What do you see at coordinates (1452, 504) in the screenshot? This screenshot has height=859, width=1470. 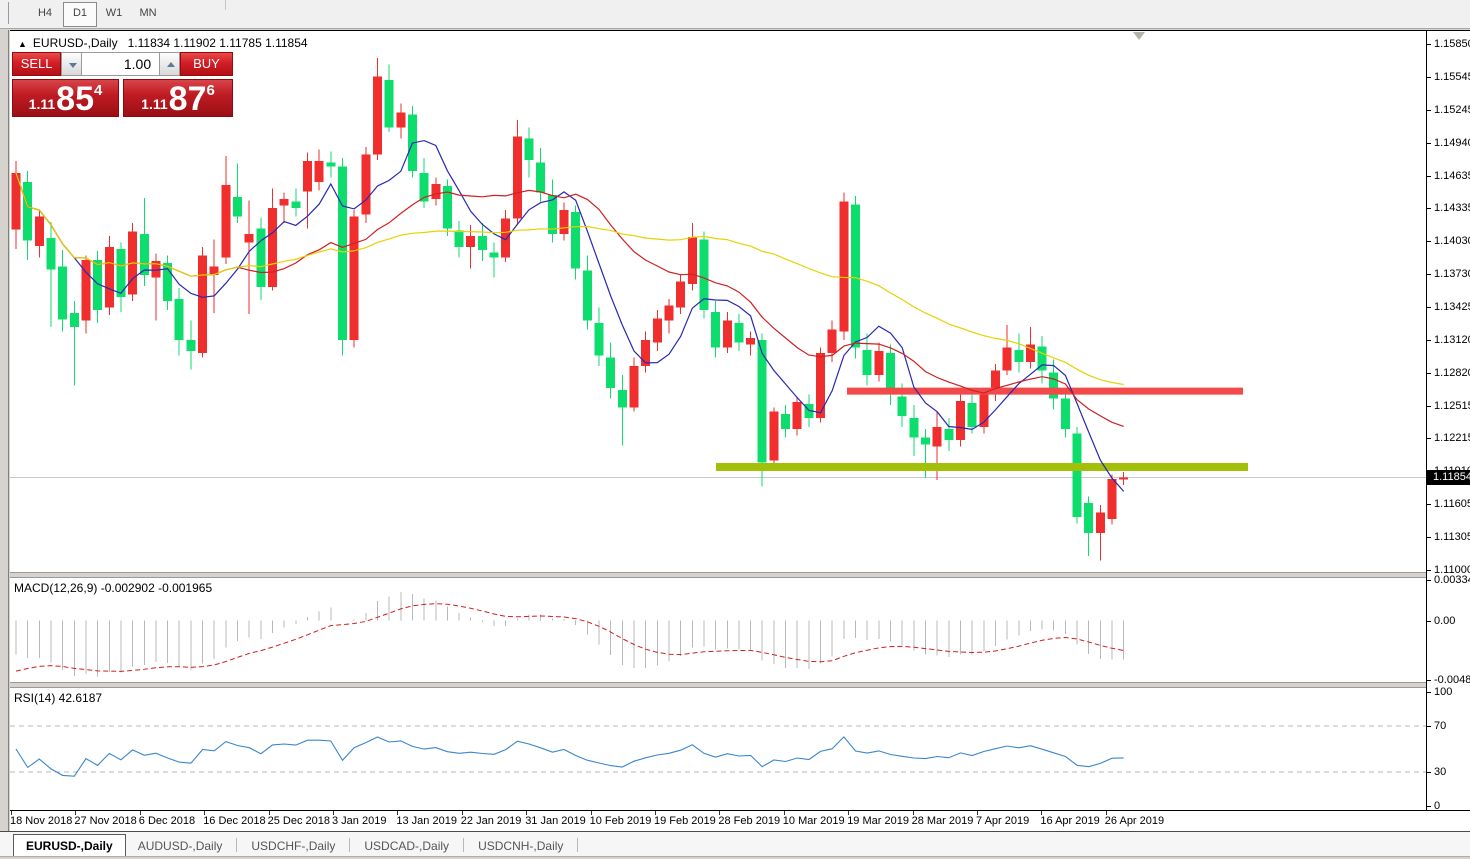 I see `price-axis-label: 1.11605` at bounding box center [1452, 504].